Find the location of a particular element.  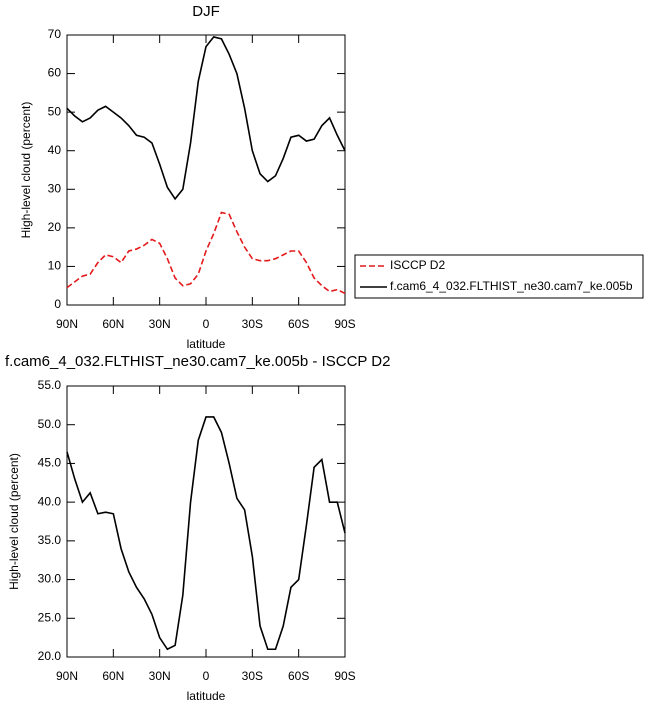

legend-label: f.cam6_4_032.FLTHIST_ne30.cam7_ke.005b is located at coordinates (511, 286).